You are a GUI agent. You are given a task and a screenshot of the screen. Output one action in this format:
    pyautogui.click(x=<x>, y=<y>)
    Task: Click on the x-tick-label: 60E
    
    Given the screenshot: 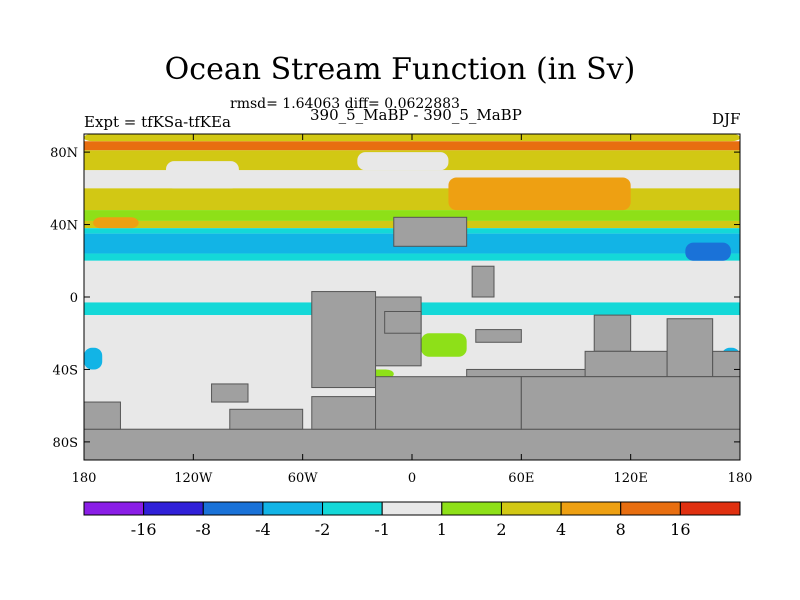 What is the action you would take?
    pyautogui.click(x=521, y=478)
    